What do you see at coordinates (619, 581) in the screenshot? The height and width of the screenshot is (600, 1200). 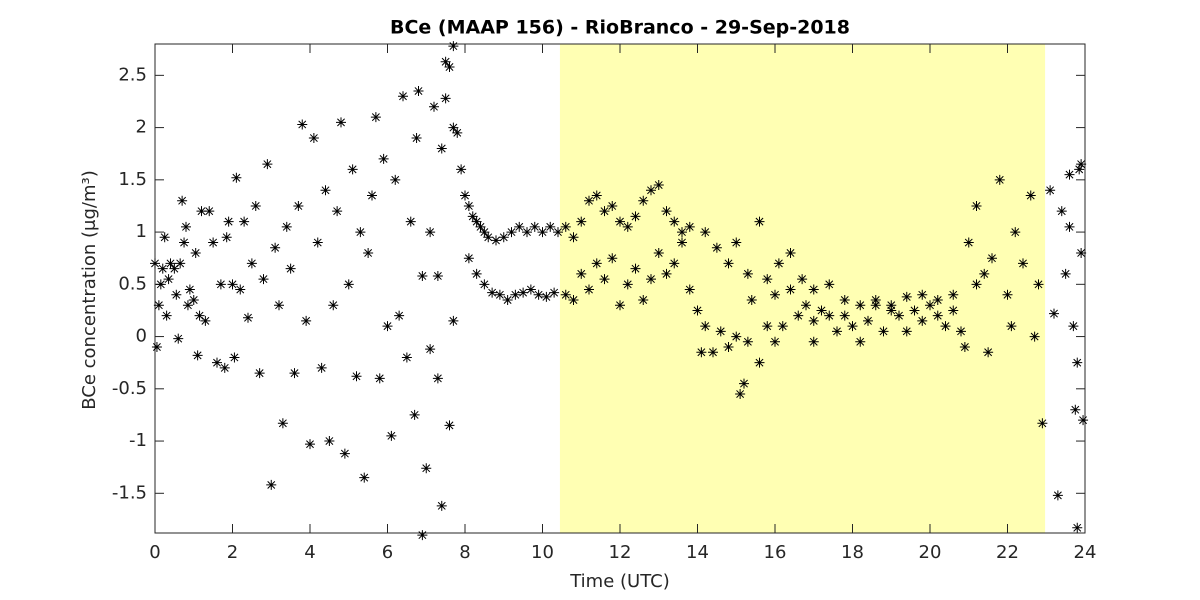 I see `x-axis-label: Time (UTC)` at bounding box center [619, 581].